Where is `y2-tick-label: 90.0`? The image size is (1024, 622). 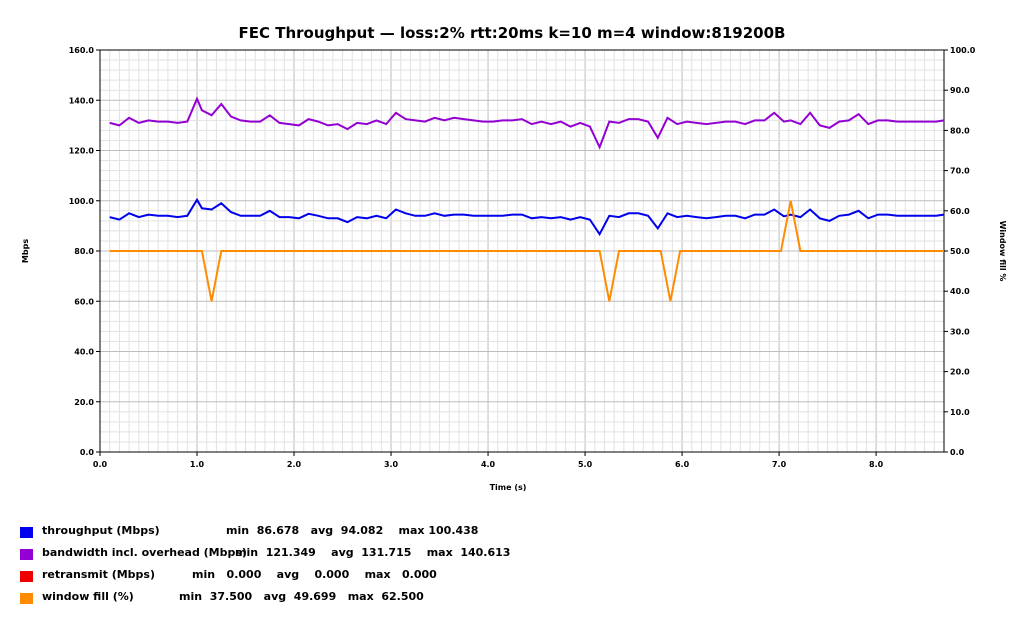
y2-tick-label: 90.0 is located at coordinates (960, 90).